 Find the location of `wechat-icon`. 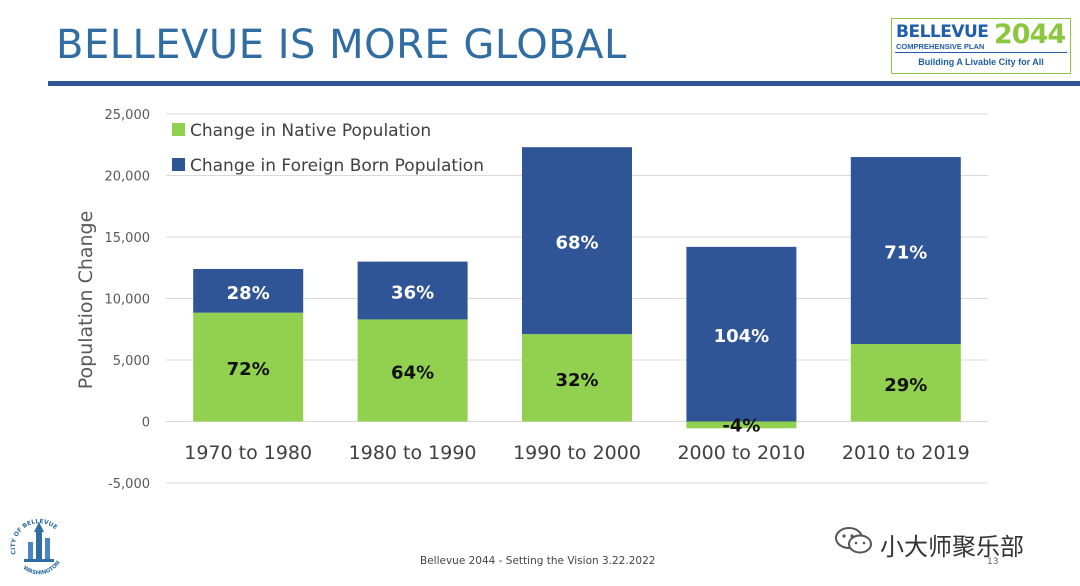

wechat-icon is located at coordinates (853, 540).